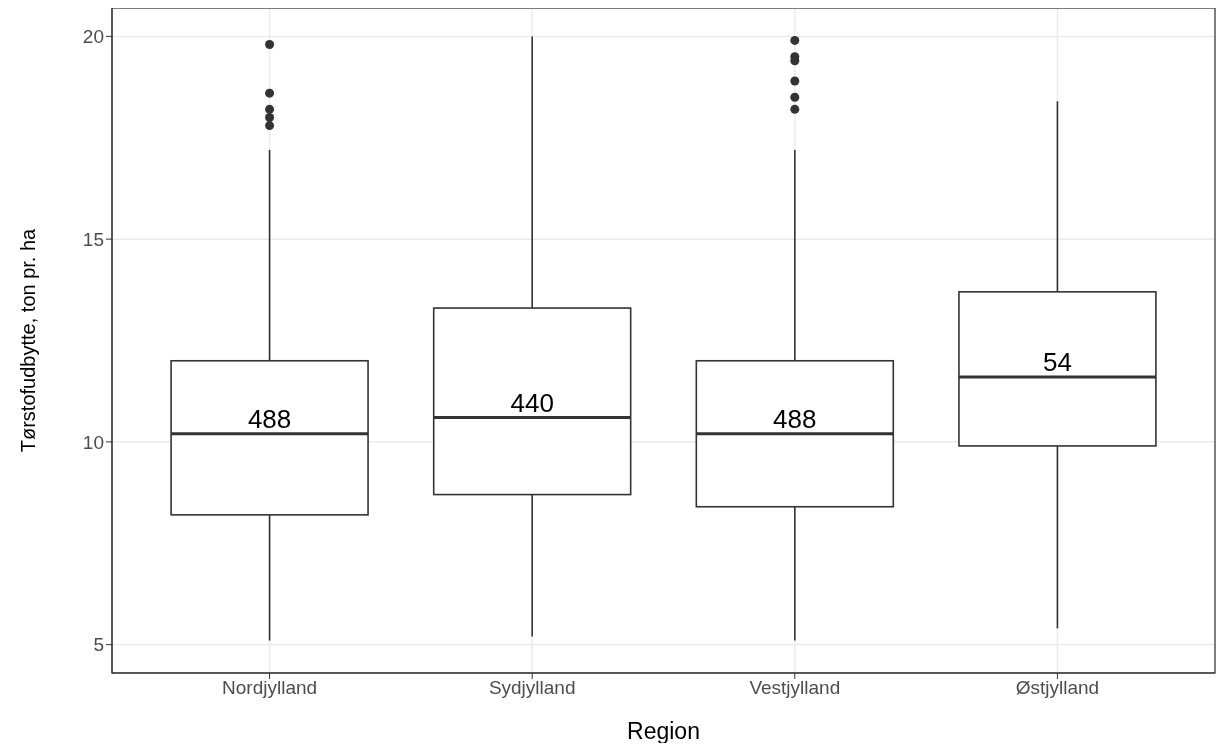 The height and width of the screenshot is (751, 1231). What do you see at coordinates (532, 402) in the screenshot?
I see `annotation: 440` at bounding box center [532, 402].